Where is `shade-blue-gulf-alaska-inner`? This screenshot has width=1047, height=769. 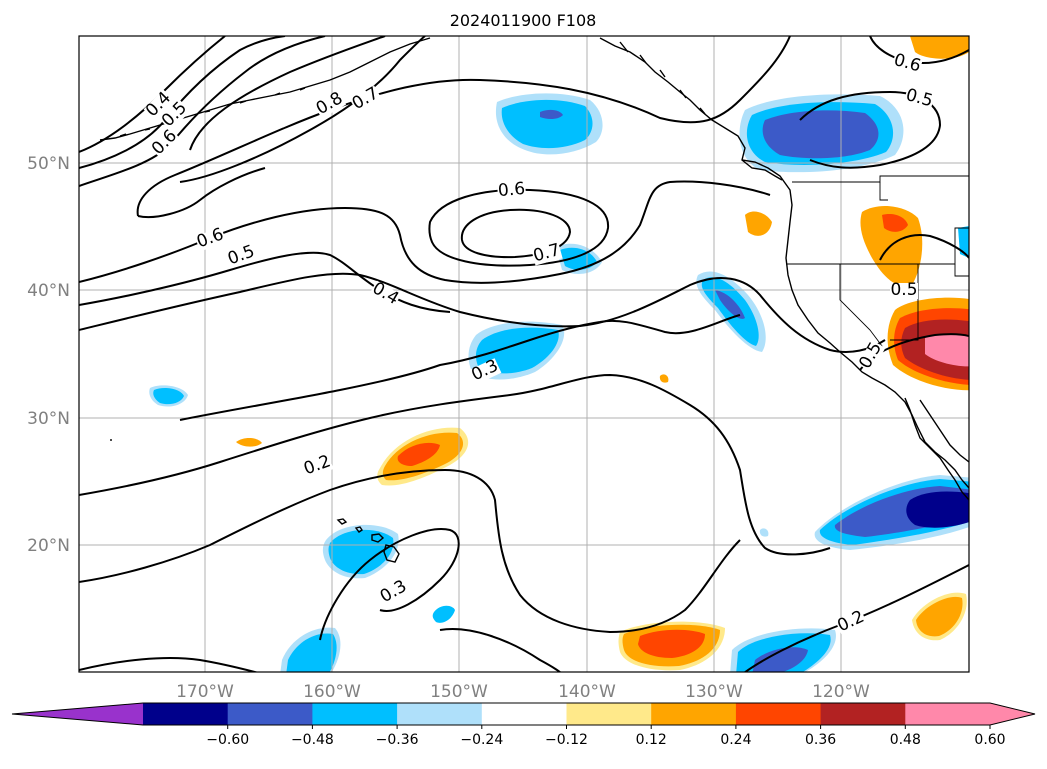 shade-blue-gulf-alaska-inner is located at coordinates (547, 124).